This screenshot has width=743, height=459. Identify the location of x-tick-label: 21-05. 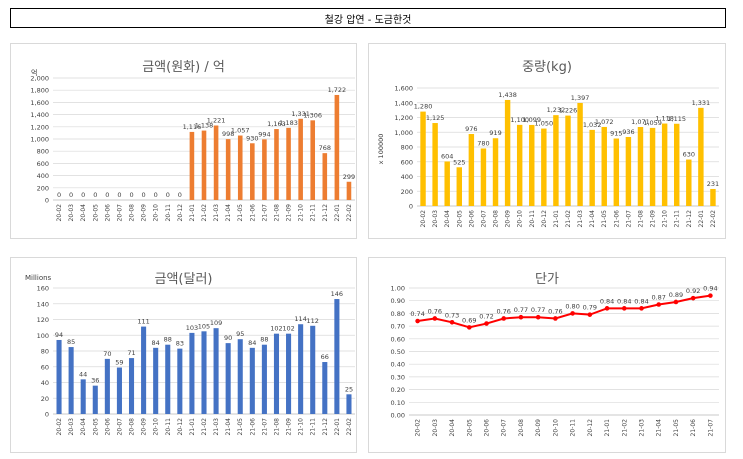
(676, 428).